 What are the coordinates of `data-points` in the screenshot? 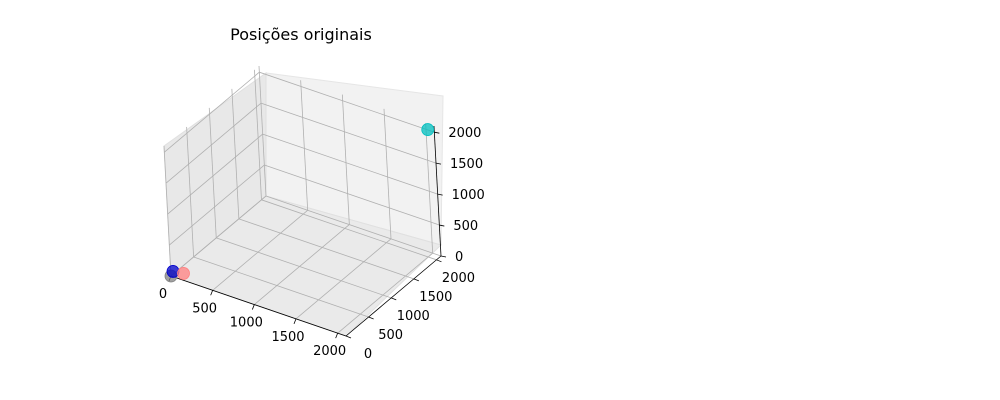 It's located at (299, 203).